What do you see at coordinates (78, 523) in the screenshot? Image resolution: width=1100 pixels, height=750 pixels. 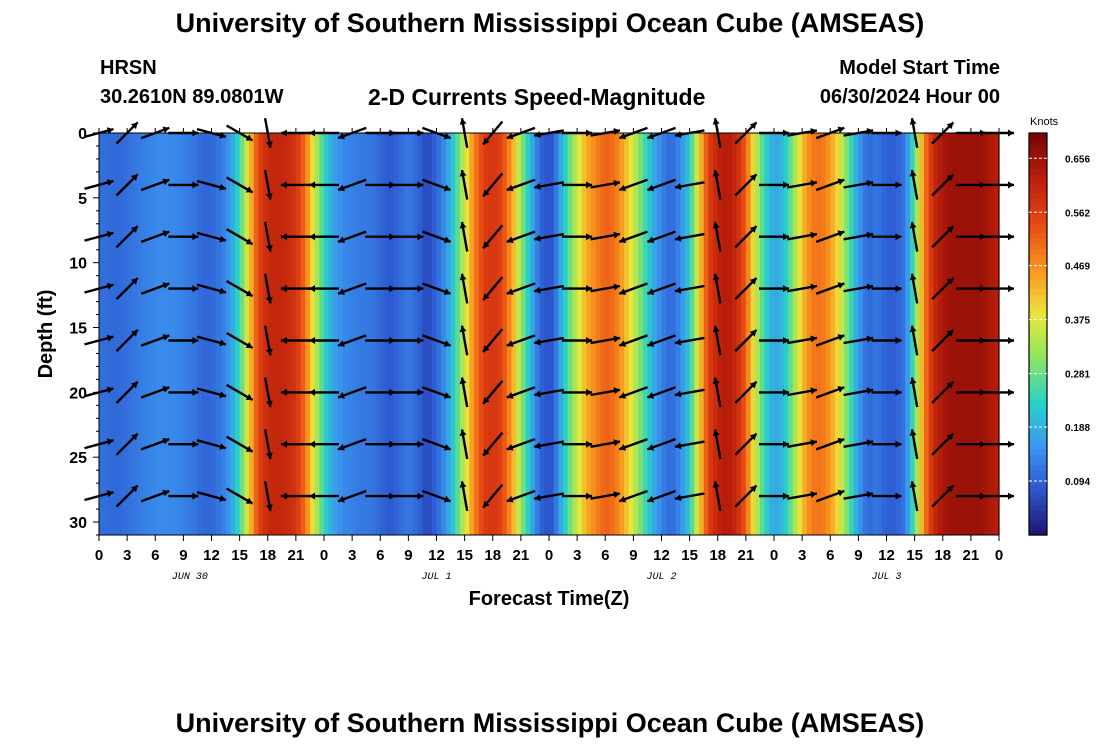 I see `y-tick-label: 30` at bounding box center [78, 523].